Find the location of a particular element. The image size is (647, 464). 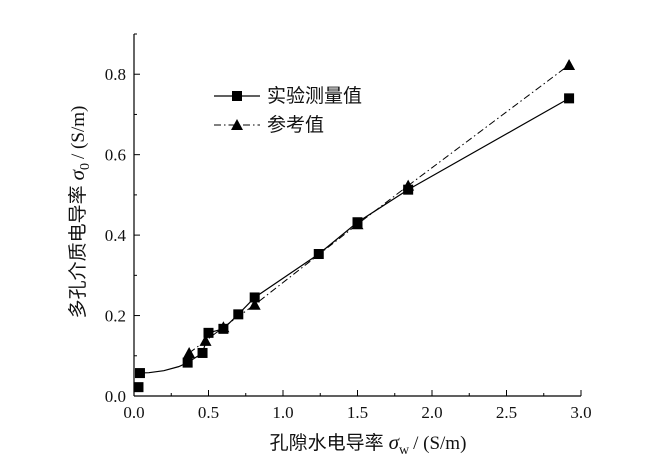

legend-label-reference: 参考值 is located at coordinates (295, 125).